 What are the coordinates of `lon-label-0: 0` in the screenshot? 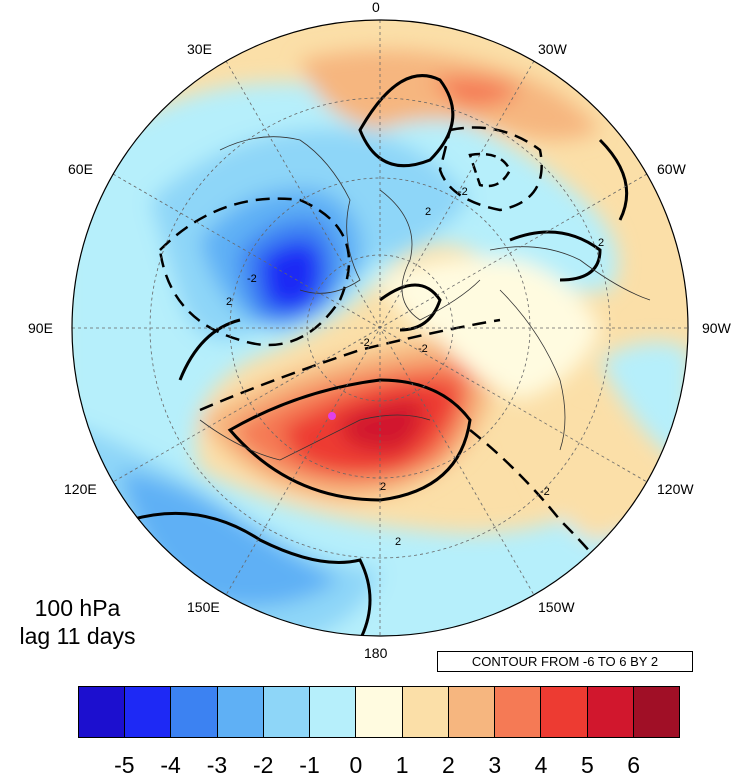 It's located at (376, 7).